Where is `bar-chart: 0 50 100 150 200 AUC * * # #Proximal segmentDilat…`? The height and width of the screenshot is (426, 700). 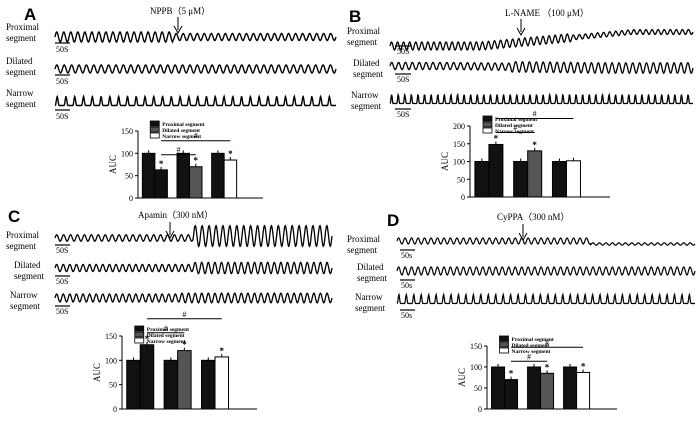
bar-chart: 0 50 100 150 200 AUC * * # #Proximal segmentDilat… is located at coordinates (525, 155).